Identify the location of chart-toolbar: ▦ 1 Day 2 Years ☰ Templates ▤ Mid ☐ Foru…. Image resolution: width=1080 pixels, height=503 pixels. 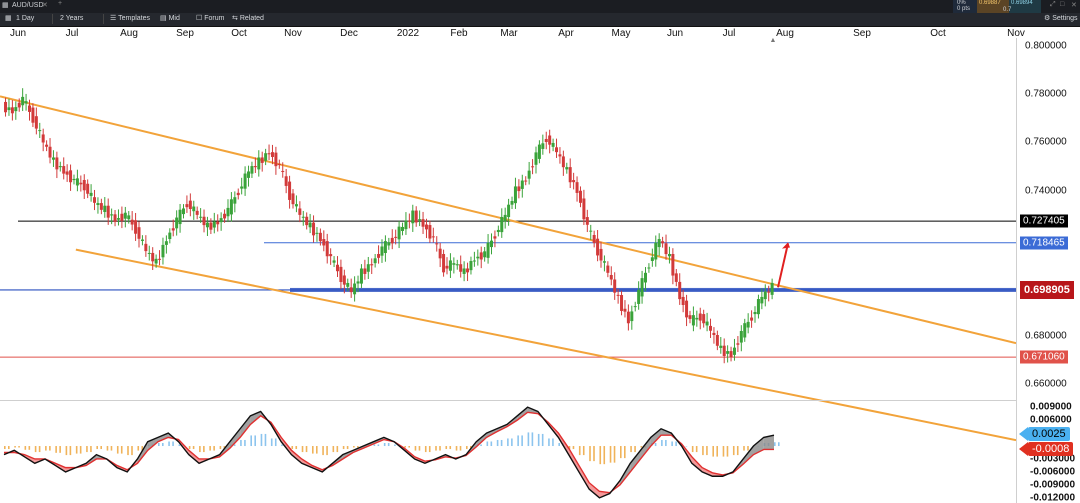
(540, 20).